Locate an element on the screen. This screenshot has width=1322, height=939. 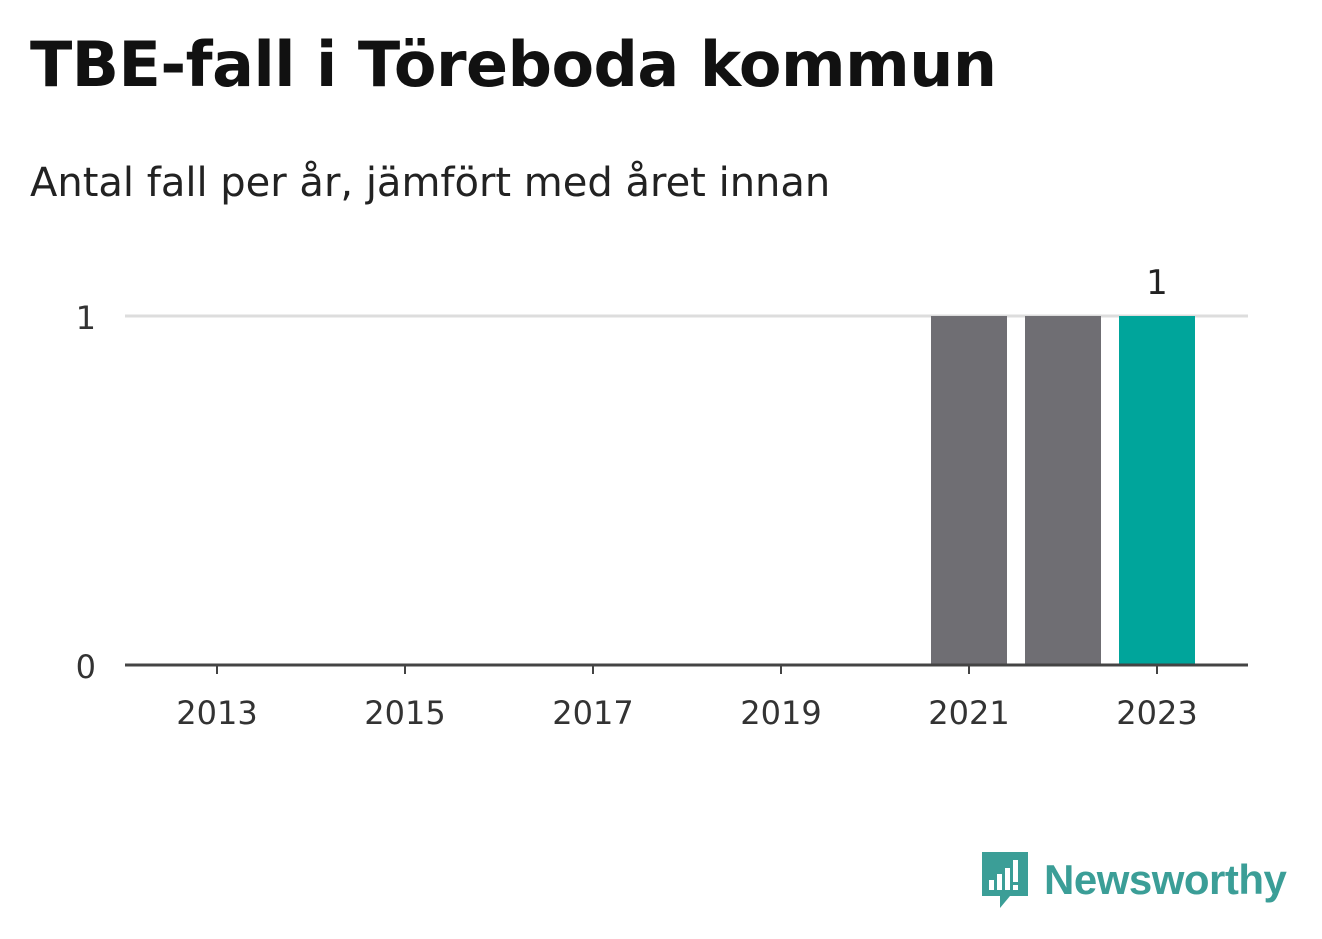
newsworthy-logo: Newsworthy is located at coordinates (1133, 880).